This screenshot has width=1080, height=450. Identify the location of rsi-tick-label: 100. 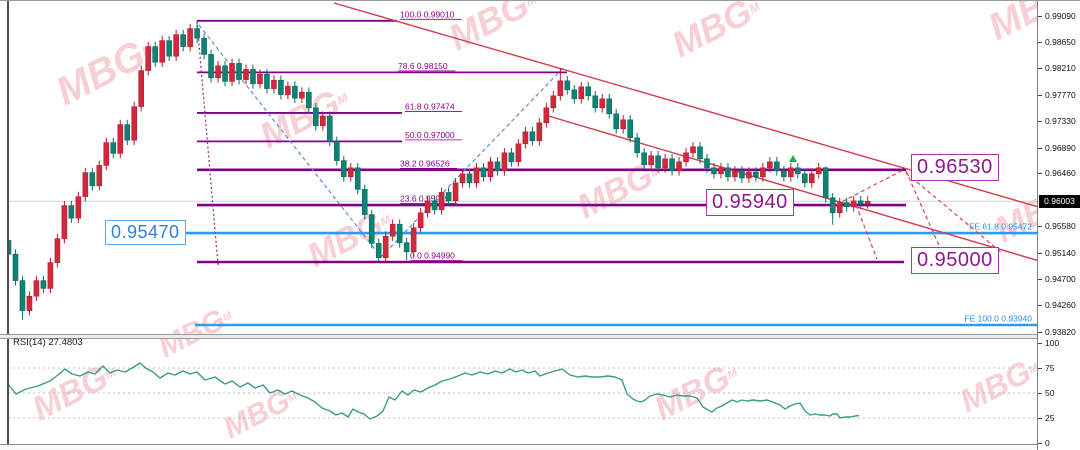
(1052, 342).